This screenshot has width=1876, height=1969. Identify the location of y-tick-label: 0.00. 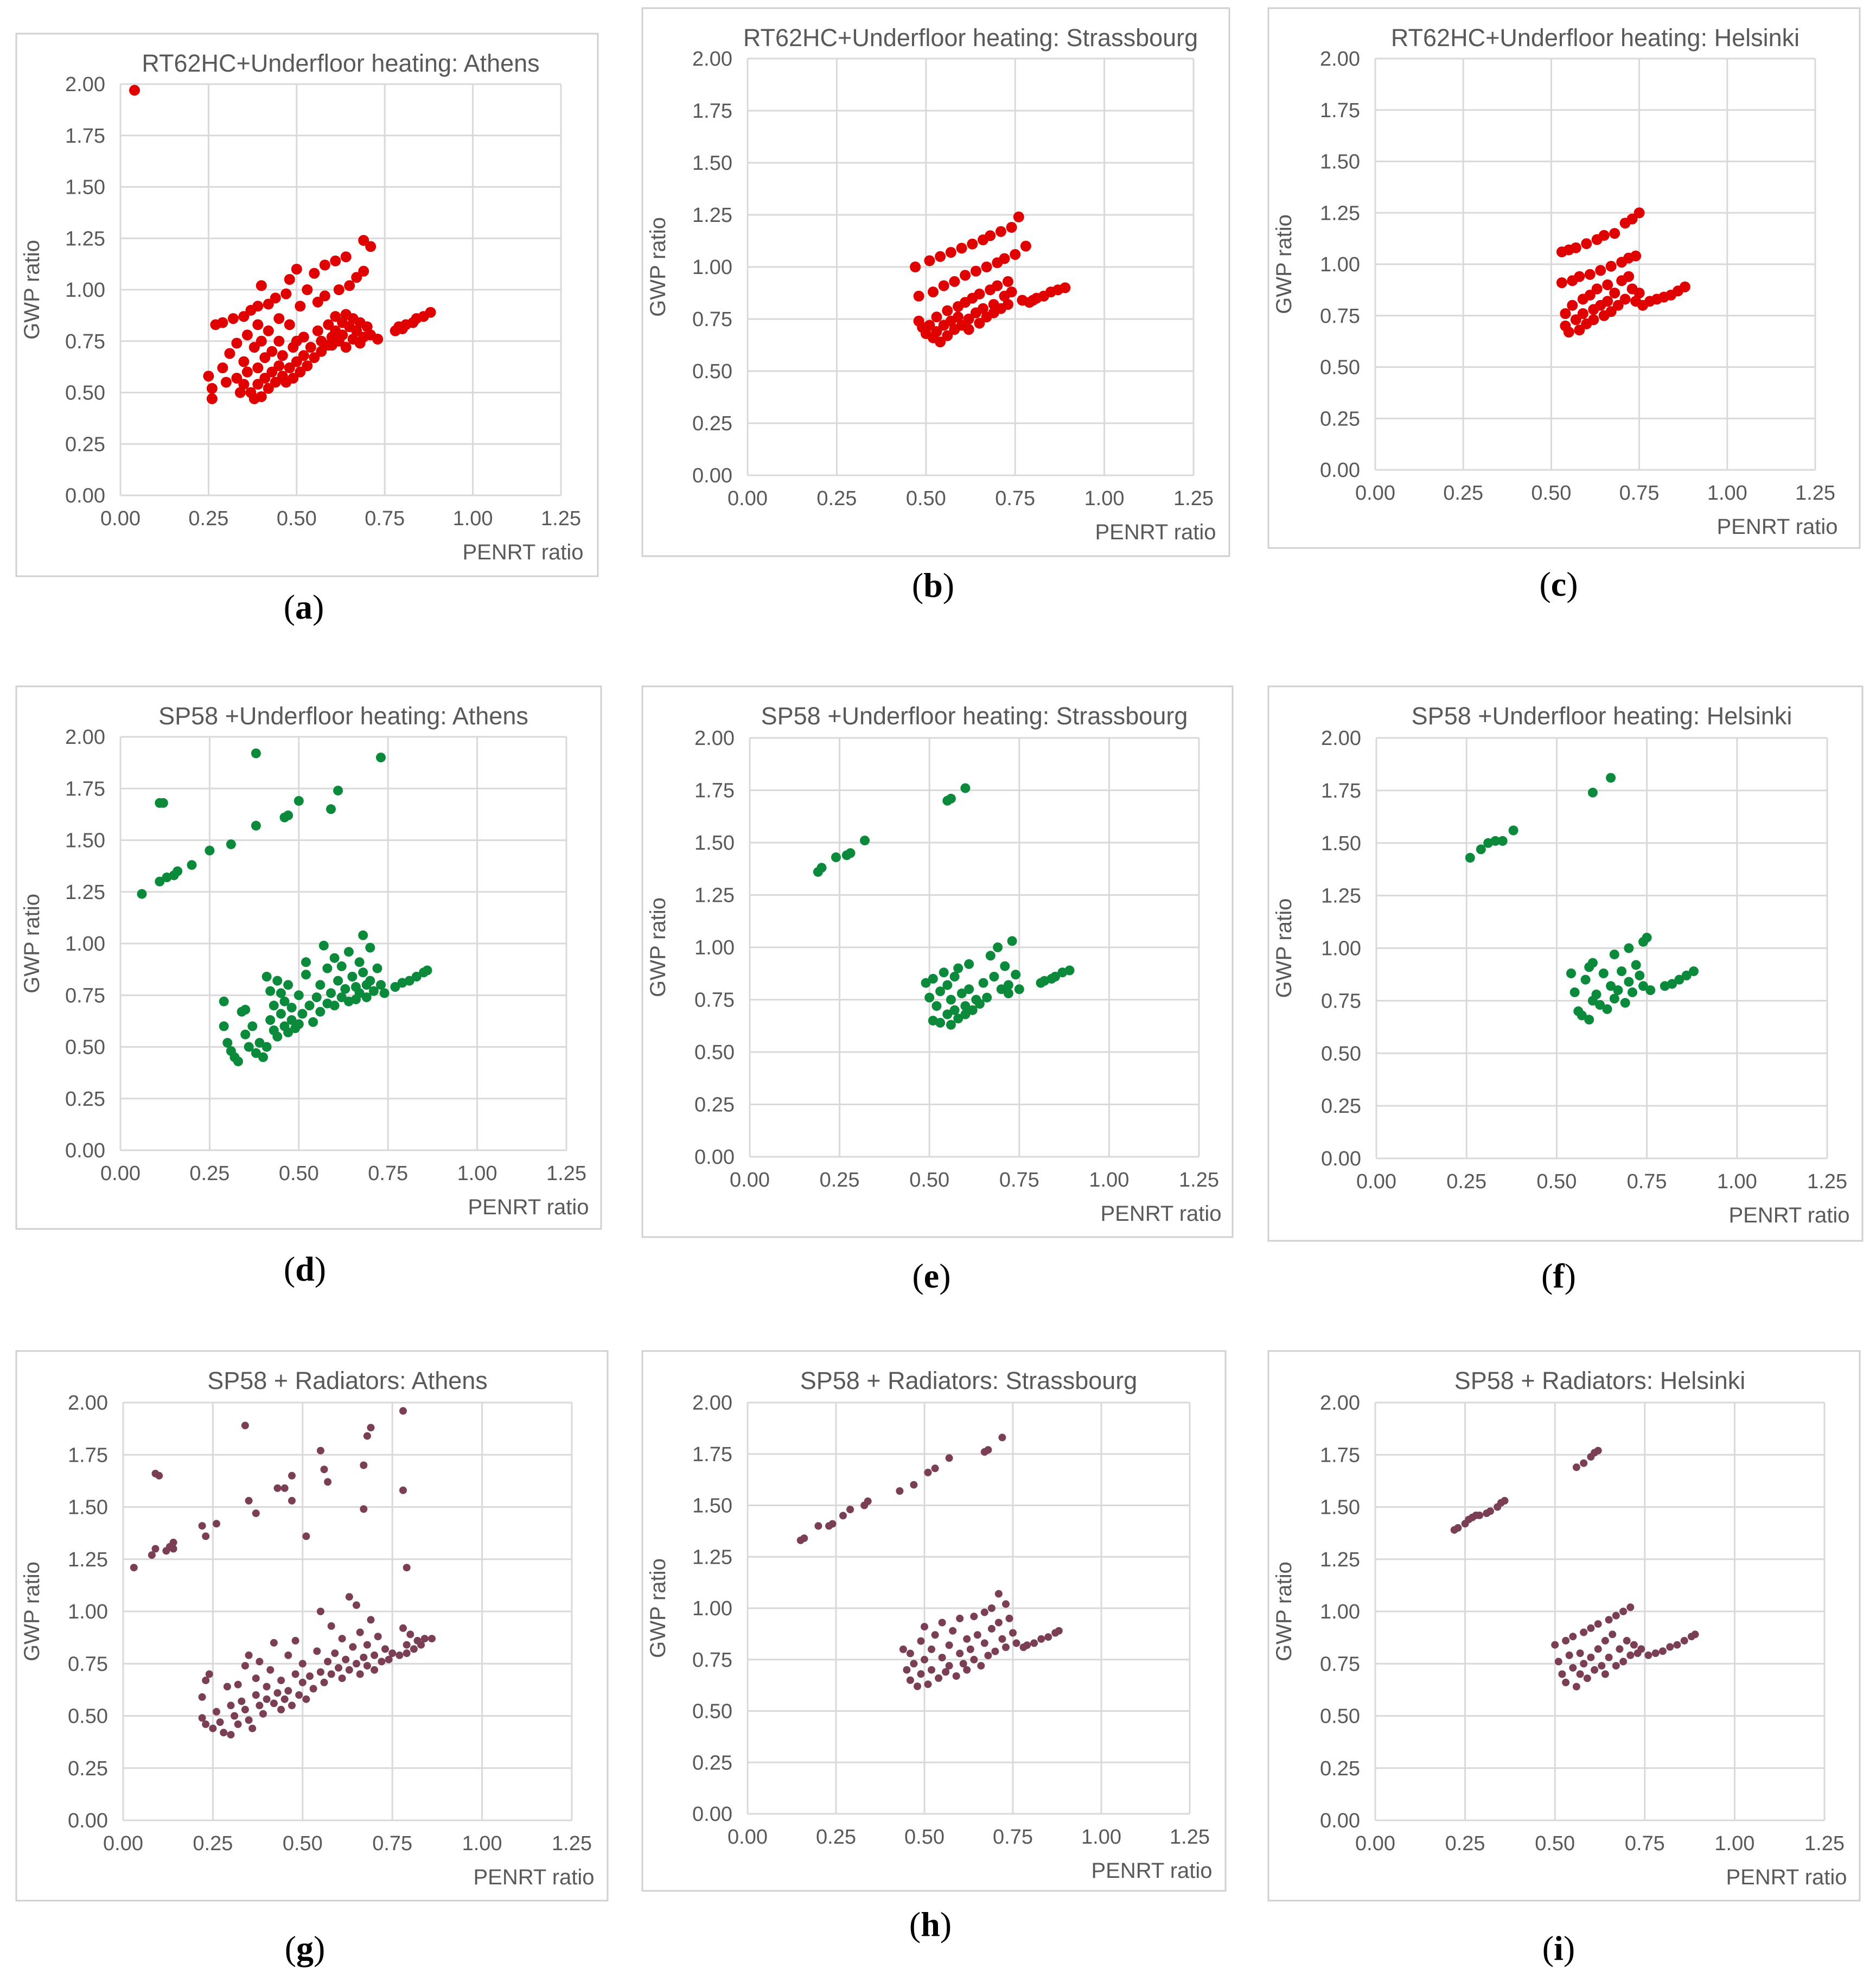
(712, 475).